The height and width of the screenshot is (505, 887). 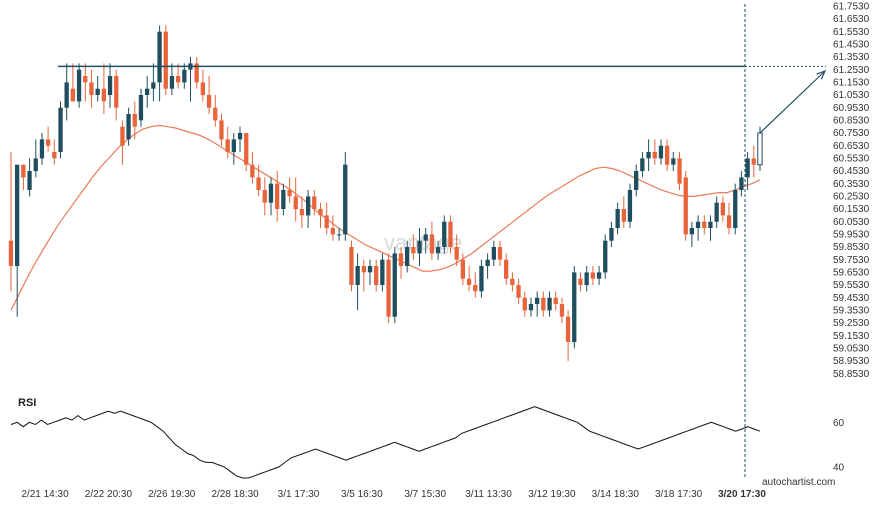 What do you see at coordinates (851, 7) in the screenshot?
I see `price-tick-label: 61.7530` at bounding box center [851, 7].